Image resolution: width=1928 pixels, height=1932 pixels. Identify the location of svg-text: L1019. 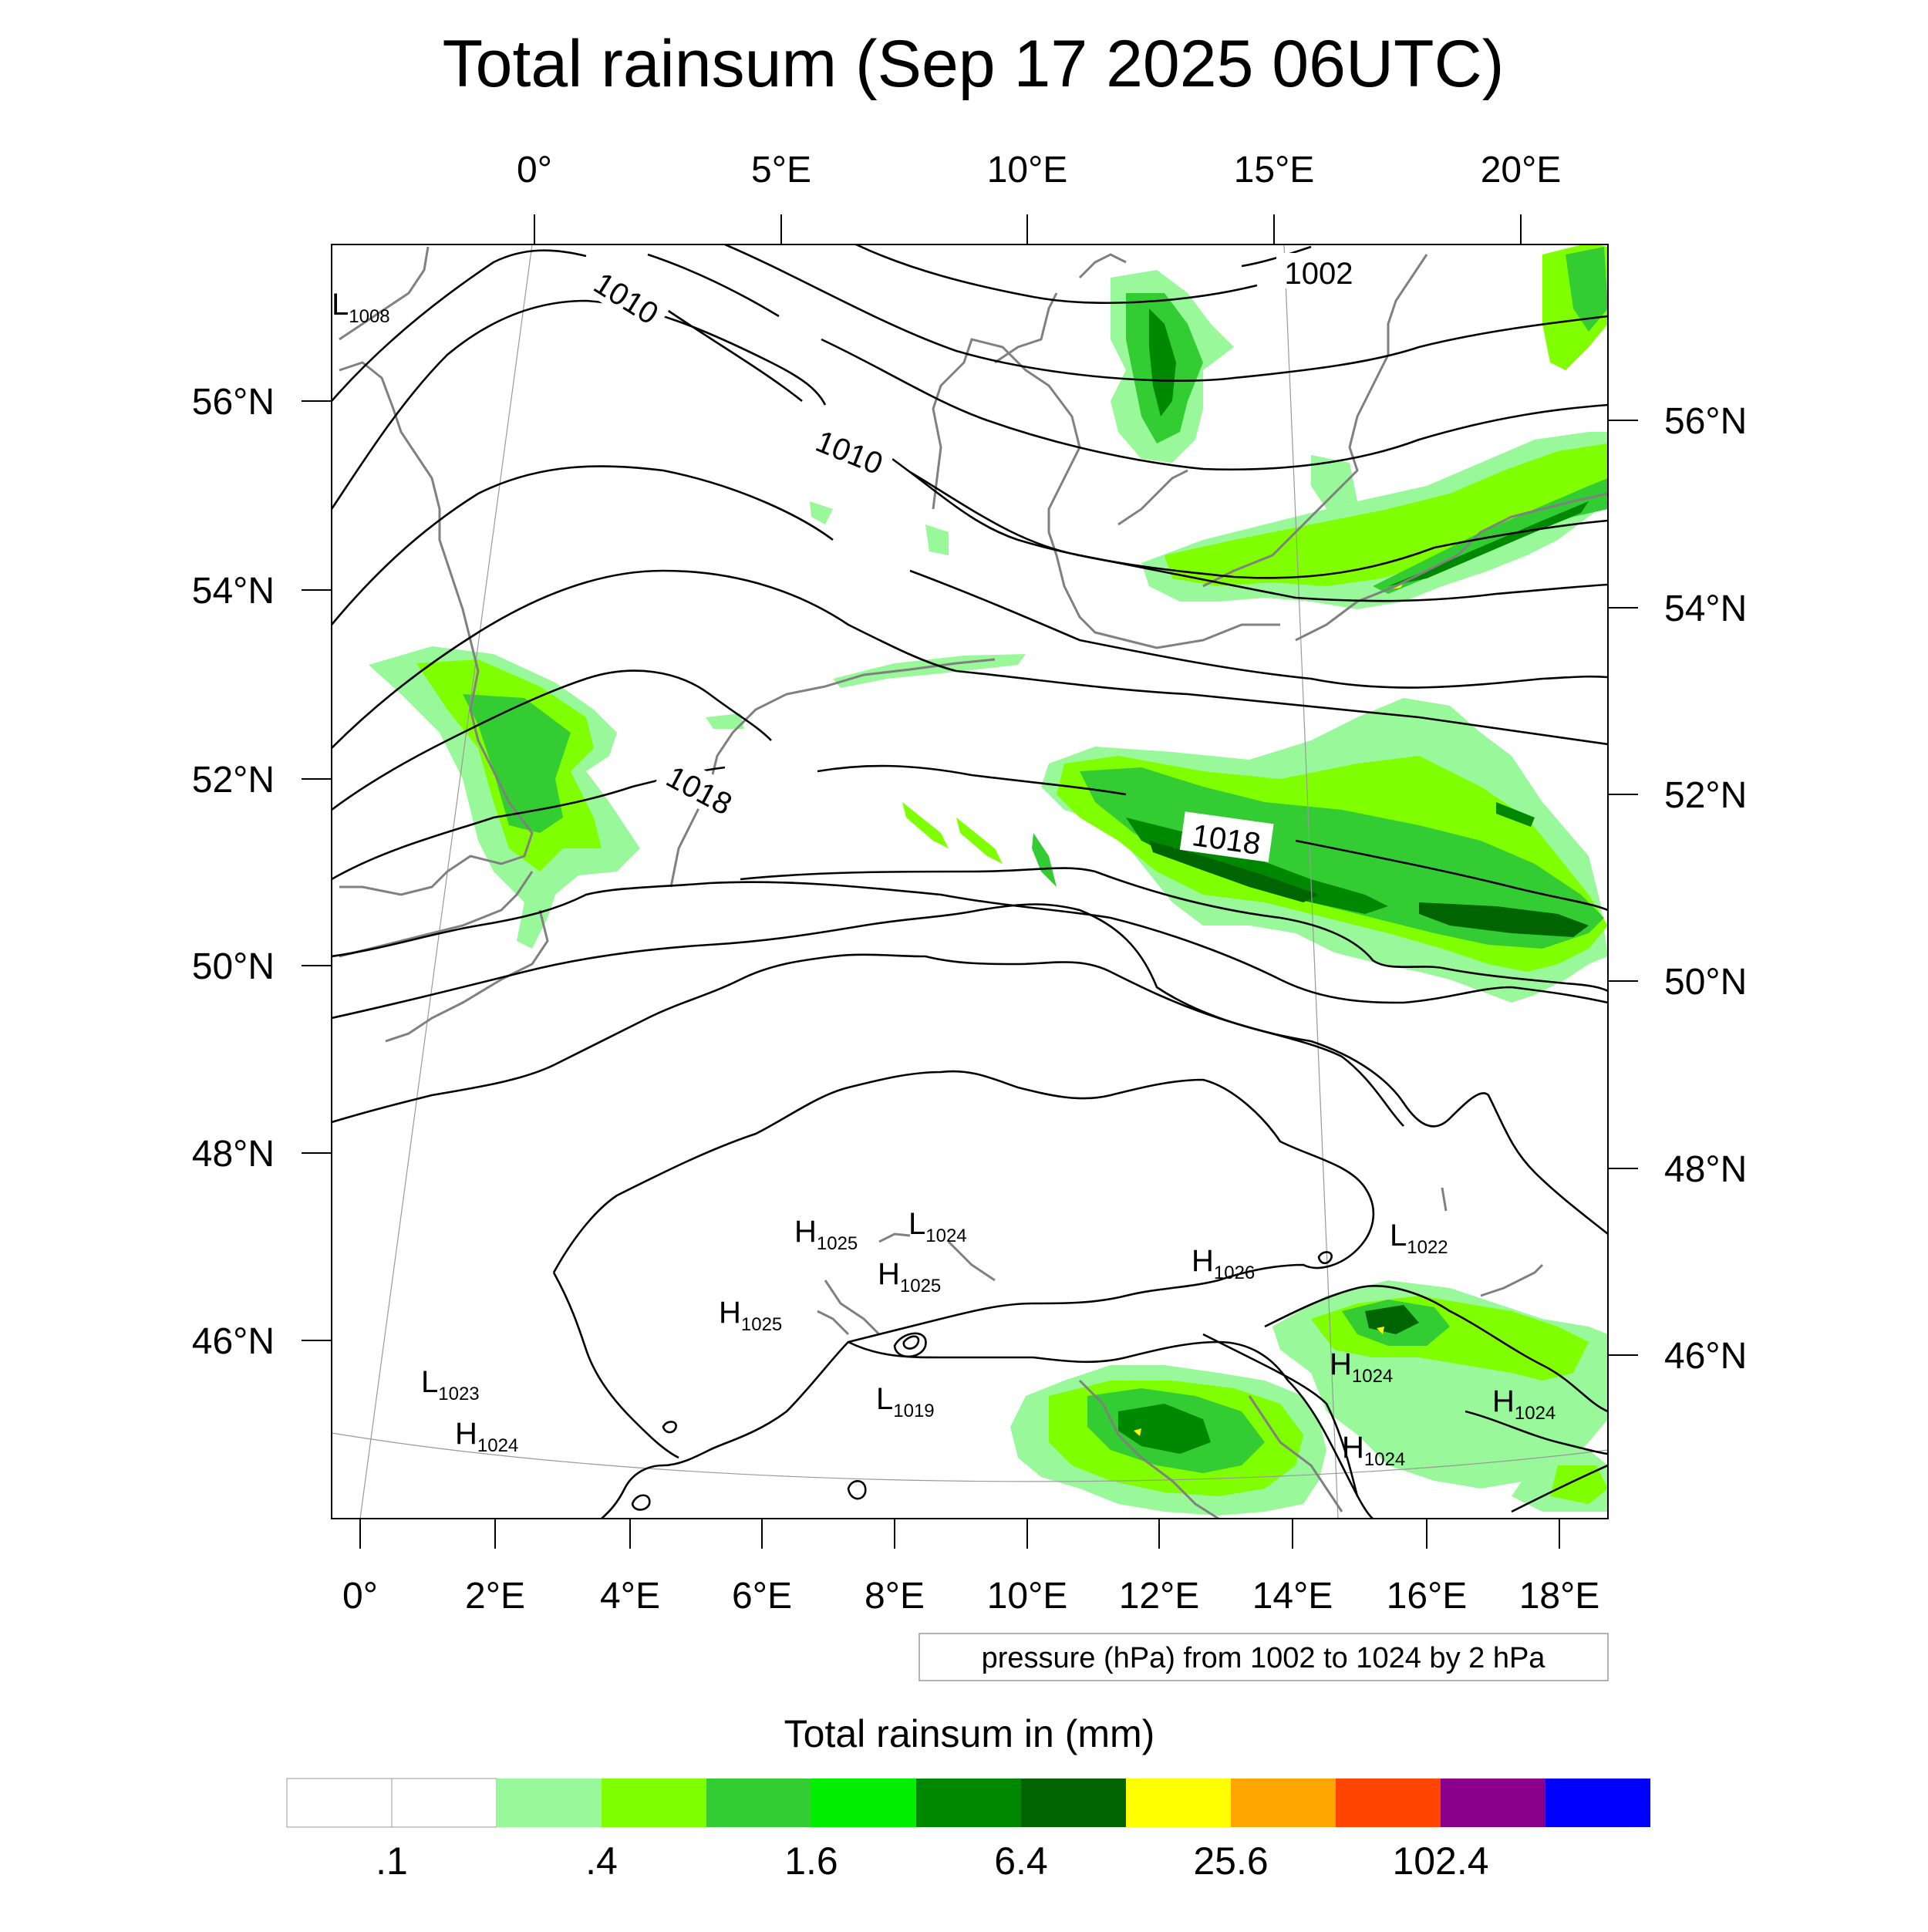
(905, 1401).